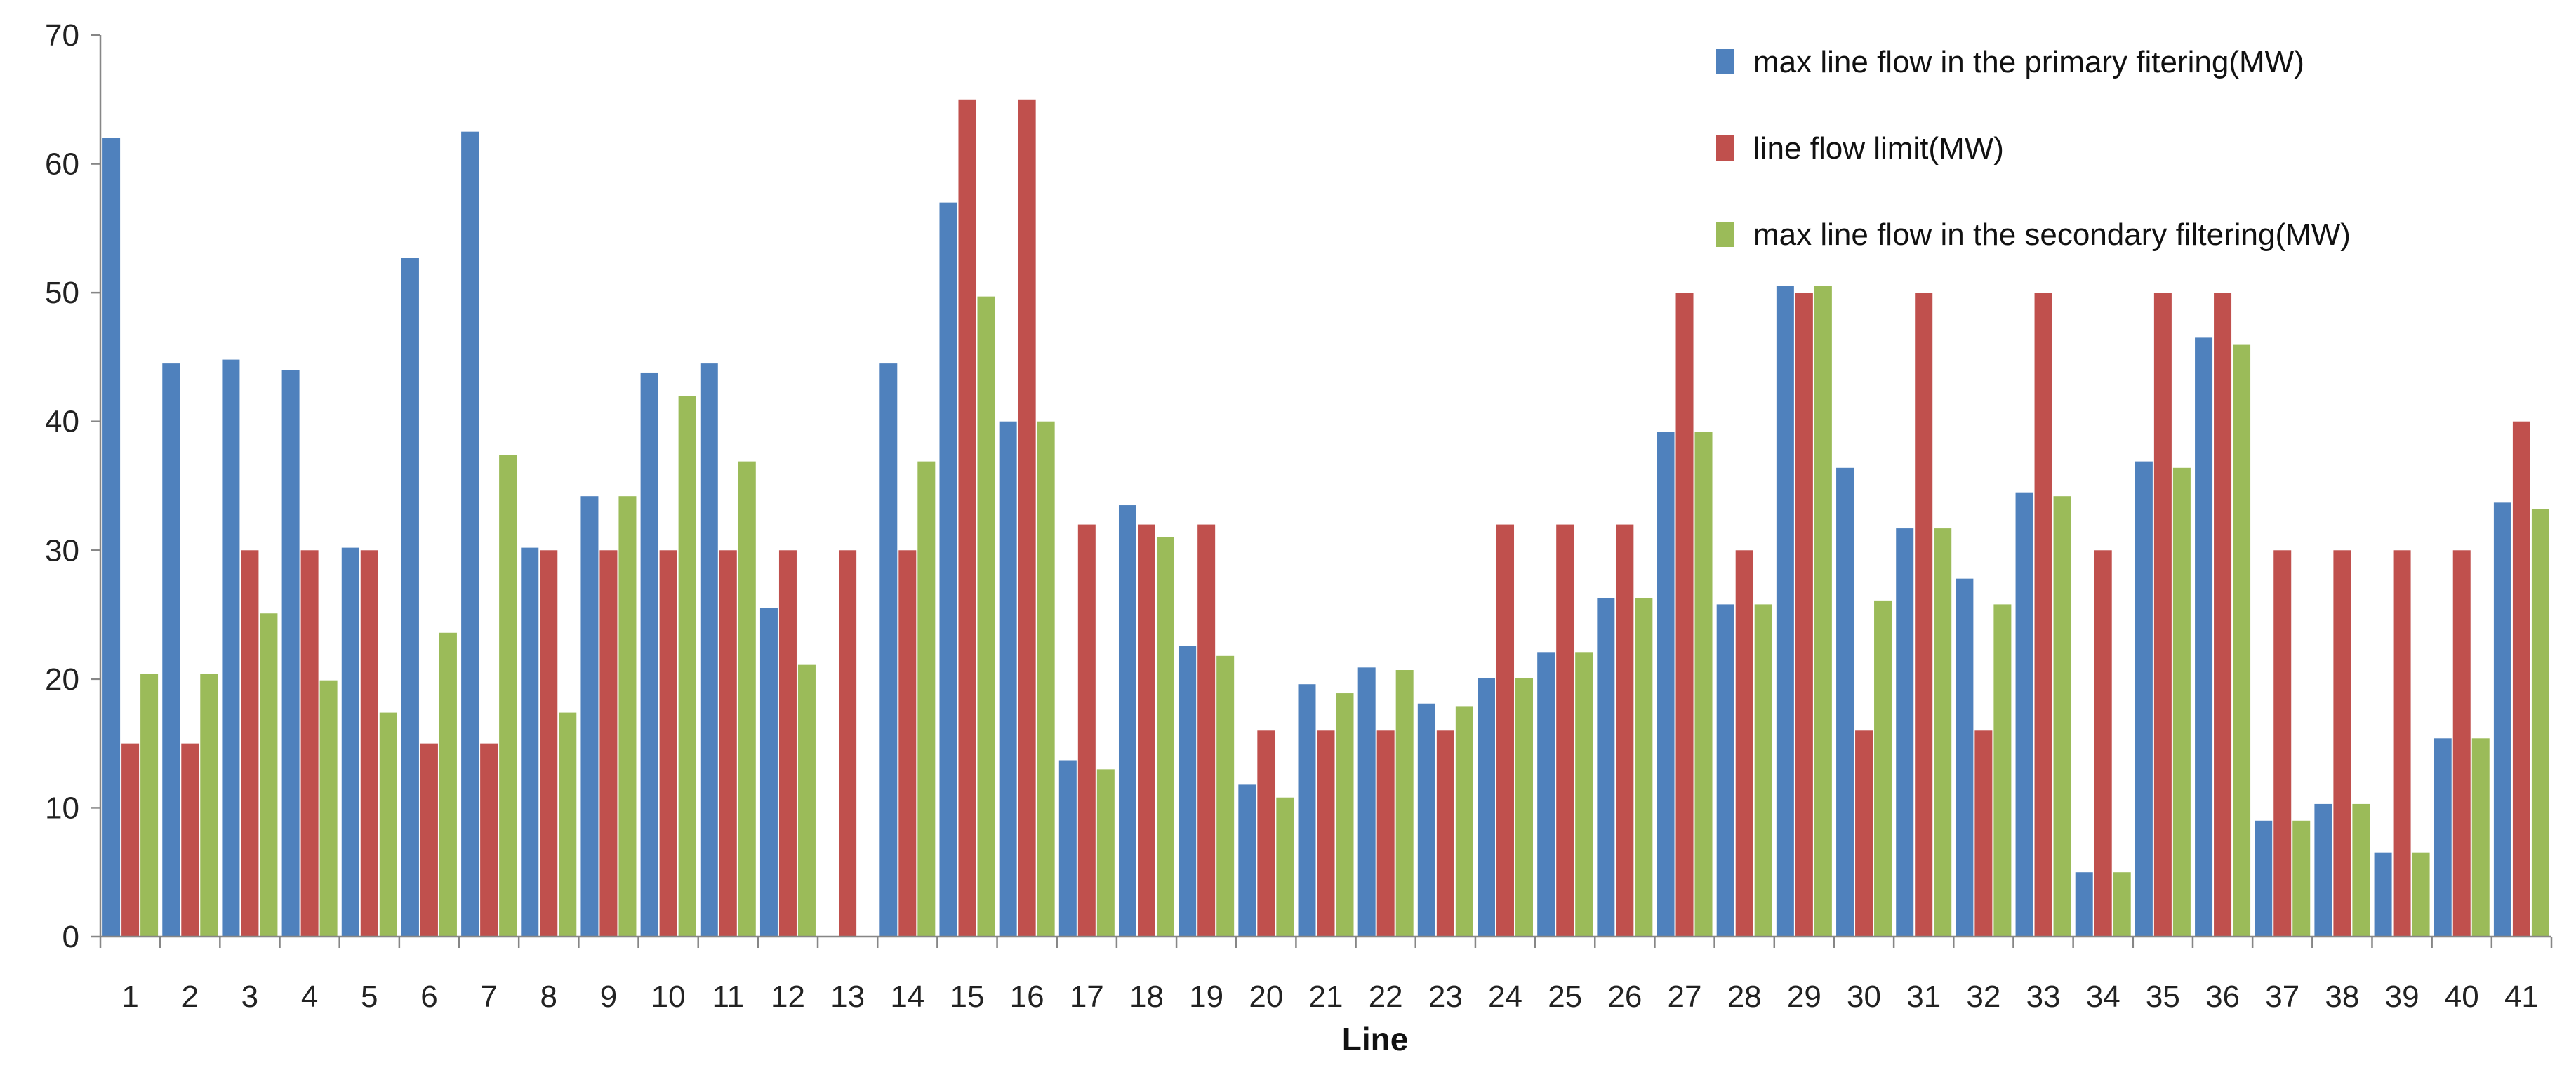  What do you see at coordinates (728, 996) in the screenshot?
I see `x-tick-label: 11` at bounding box center [728, 996].